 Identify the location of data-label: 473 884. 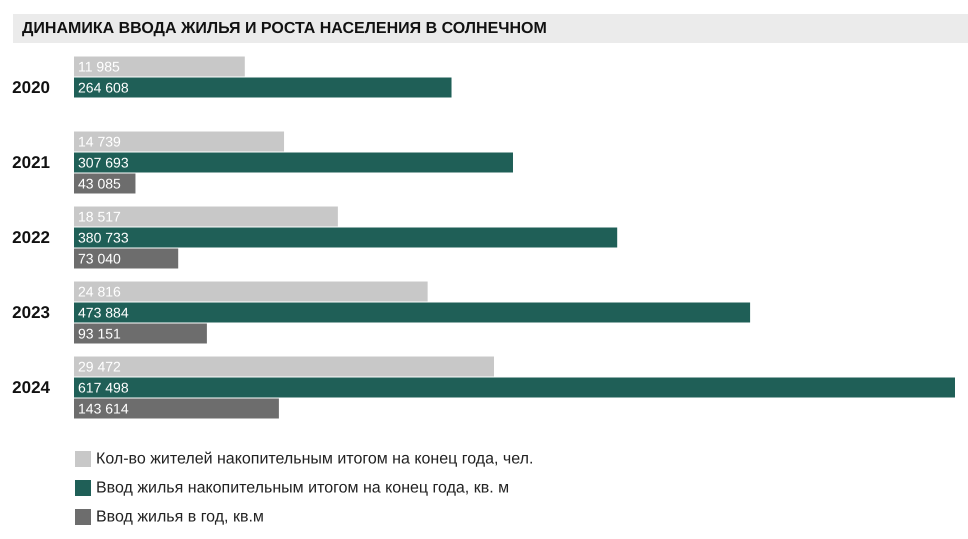
(103, 312).